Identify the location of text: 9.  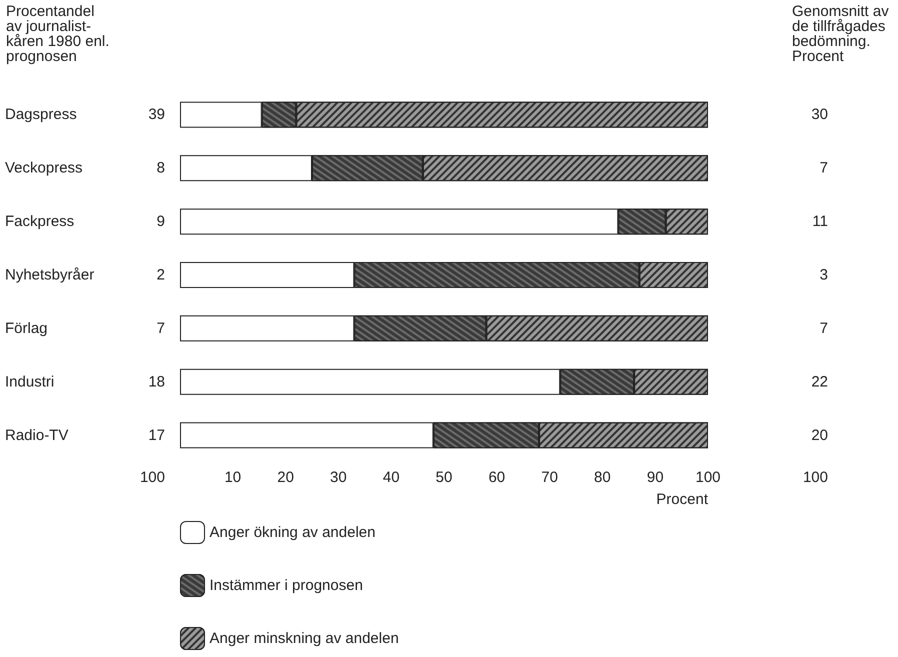
(160, 221).